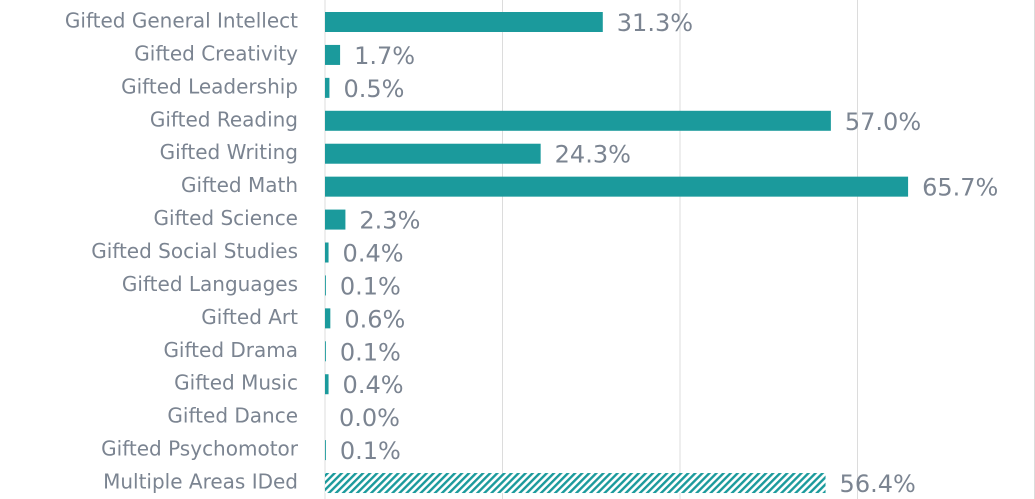 The width and height of the screenshot is (1035, 499). I want to click on y-tick-label: Gifted Writing, so click(229, 152).